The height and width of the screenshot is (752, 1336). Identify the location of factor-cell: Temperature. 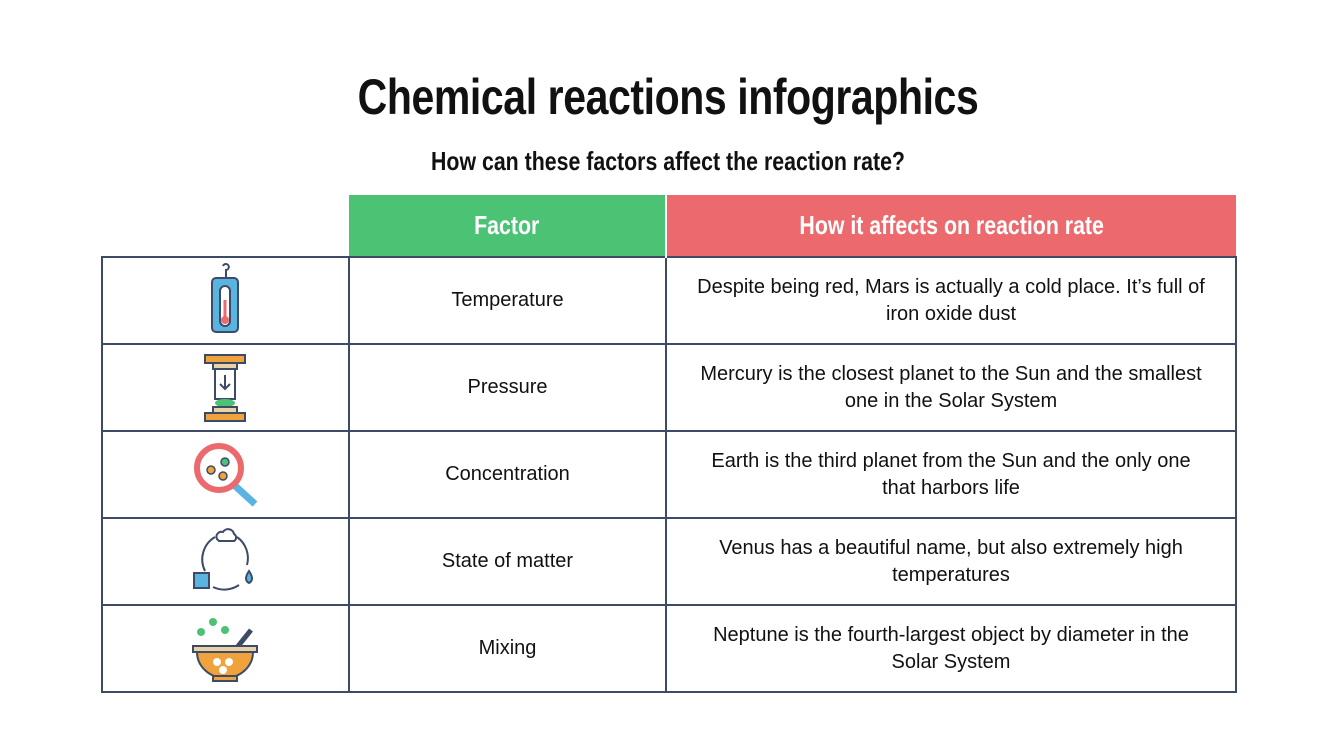
(507, 300).